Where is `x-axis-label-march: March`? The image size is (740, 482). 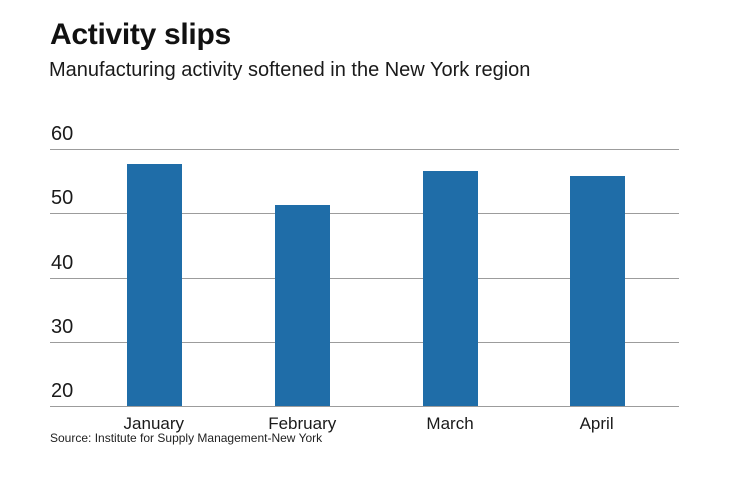
x-axis-label-march: March is located at coordinates (450, 423).